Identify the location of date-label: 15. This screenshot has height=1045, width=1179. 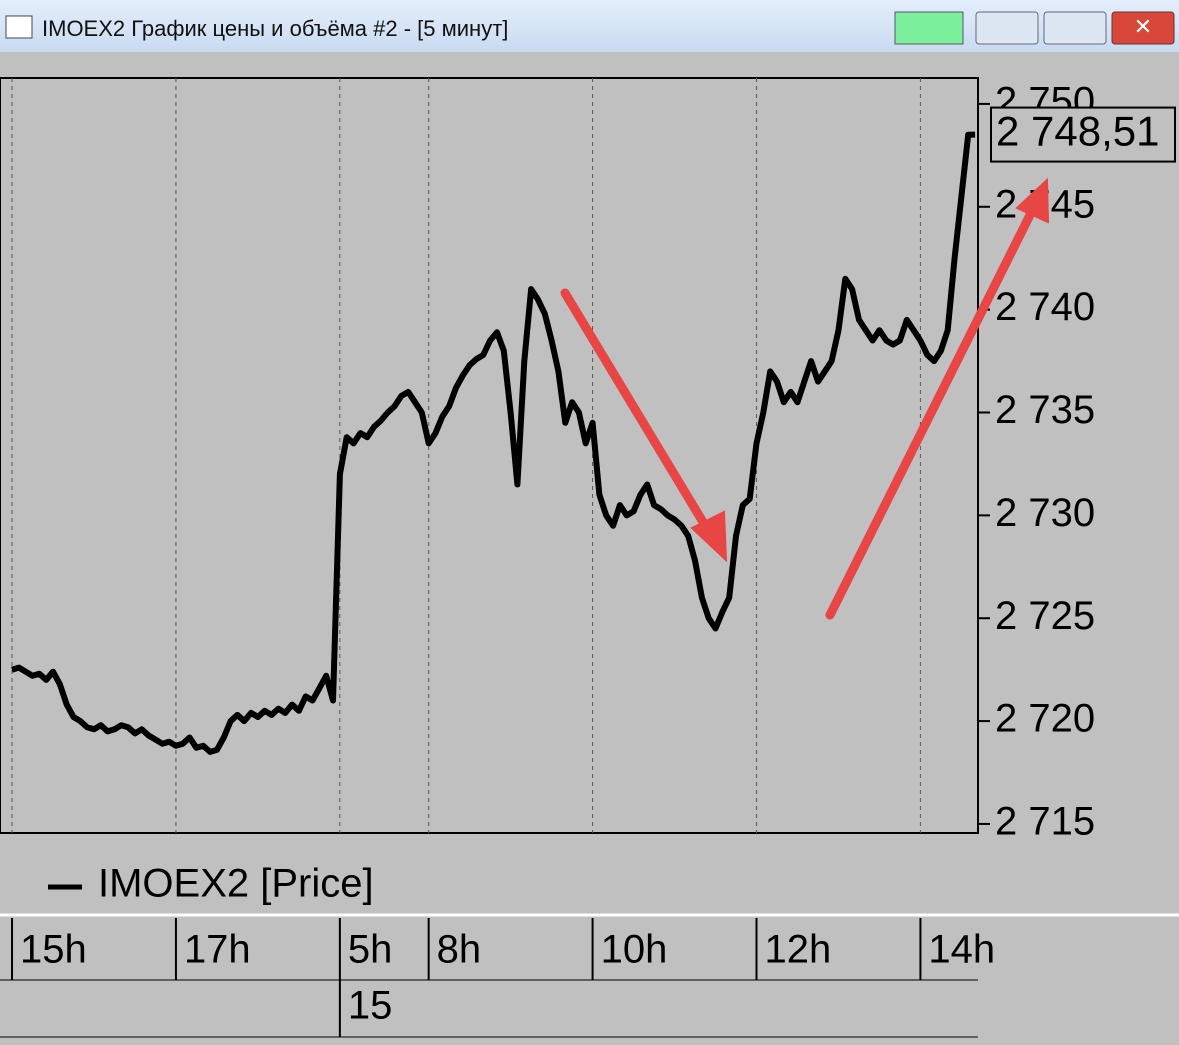
(370, 1006).